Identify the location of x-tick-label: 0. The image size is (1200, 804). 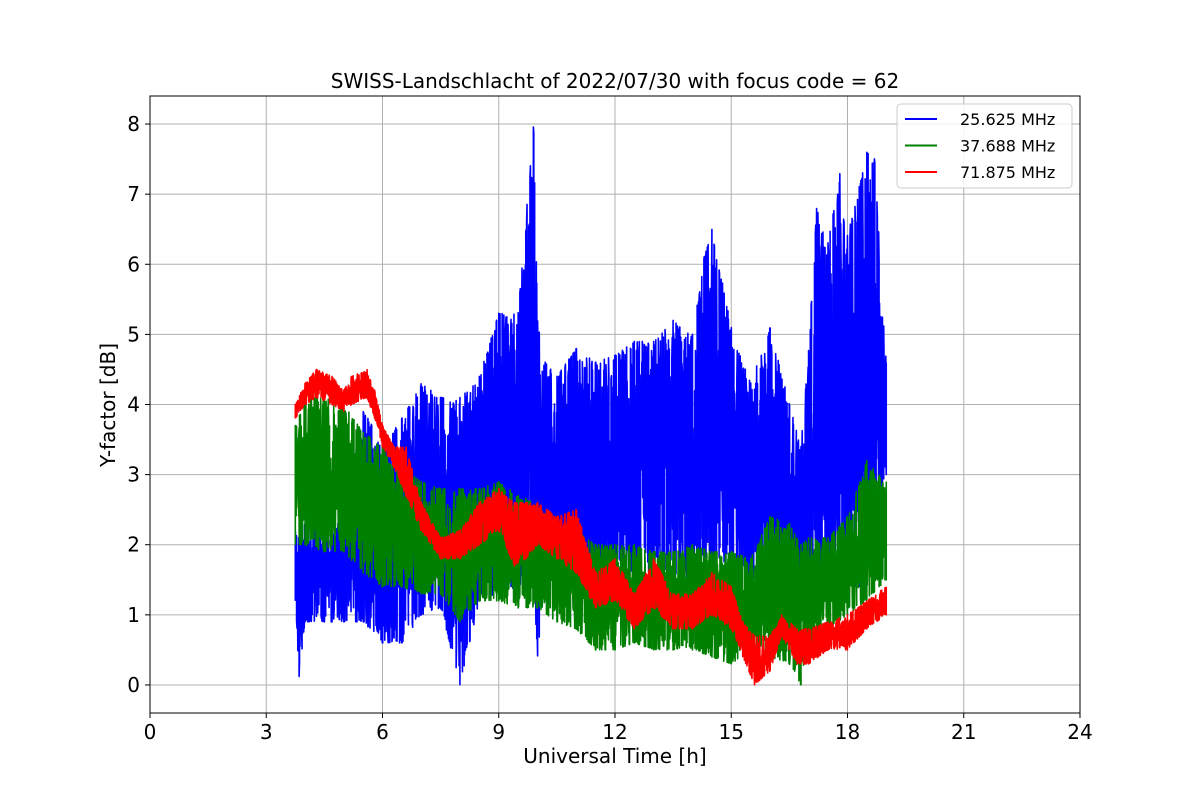
(150, 732).